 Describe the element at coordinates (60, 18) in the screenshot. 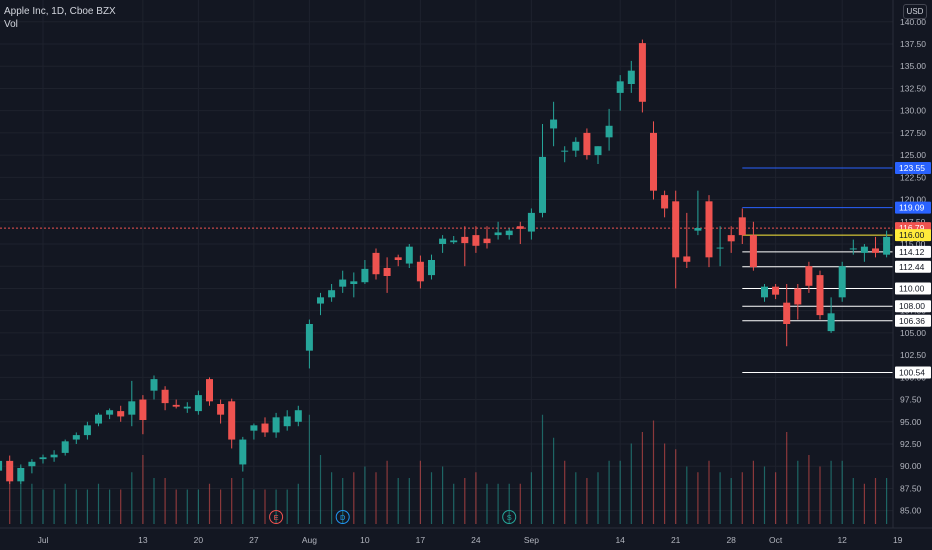

I see `chart-legend: Apple Inc, 1D, Cboe BZX Vol` at that location.